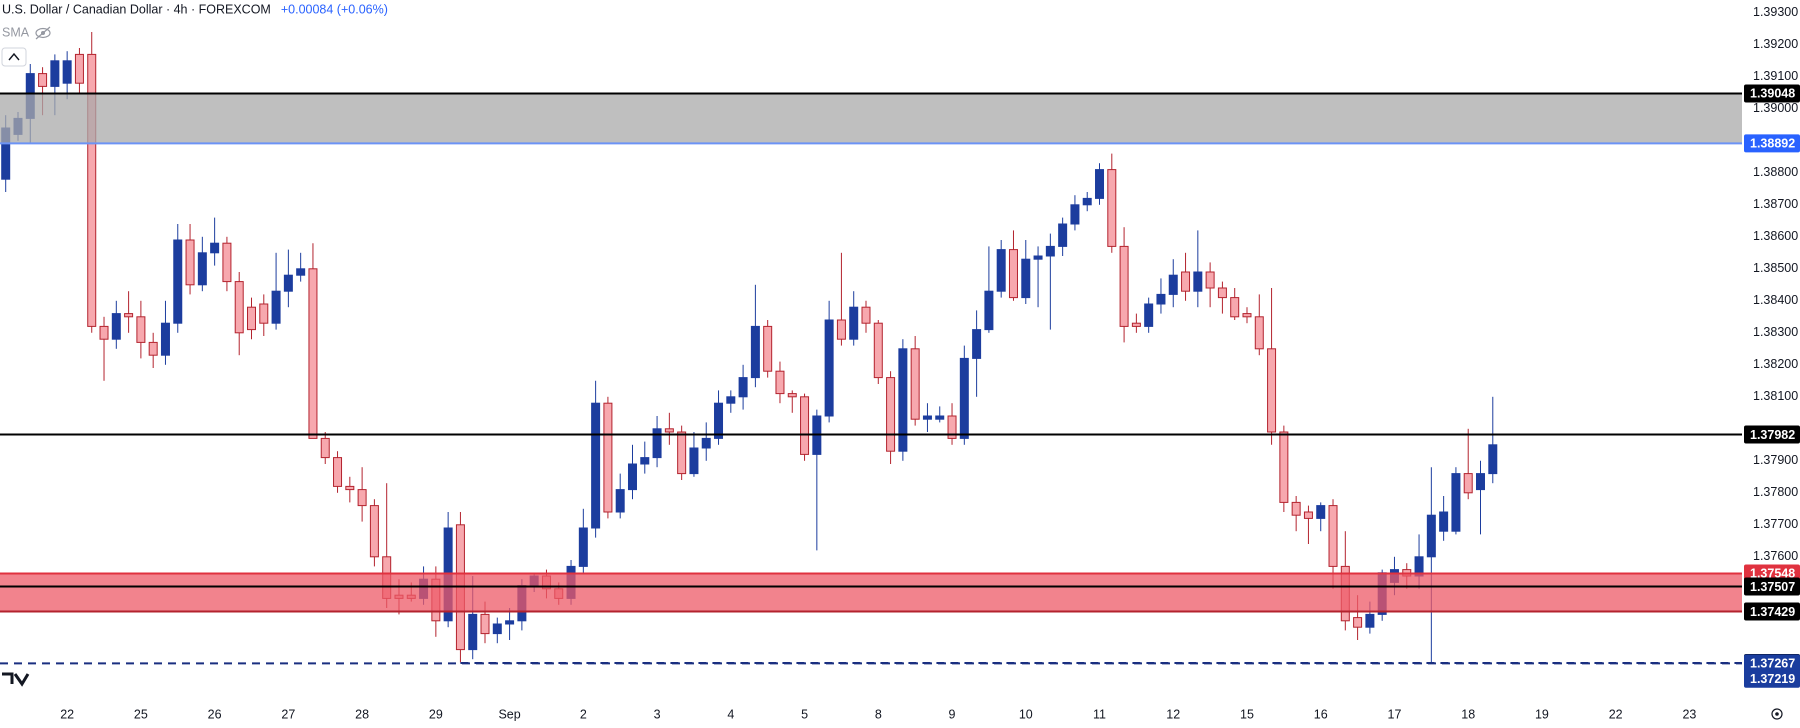 The image size is (1800, 728). I want to click on y-tick-label: 1.37800, so click(1775, 492).